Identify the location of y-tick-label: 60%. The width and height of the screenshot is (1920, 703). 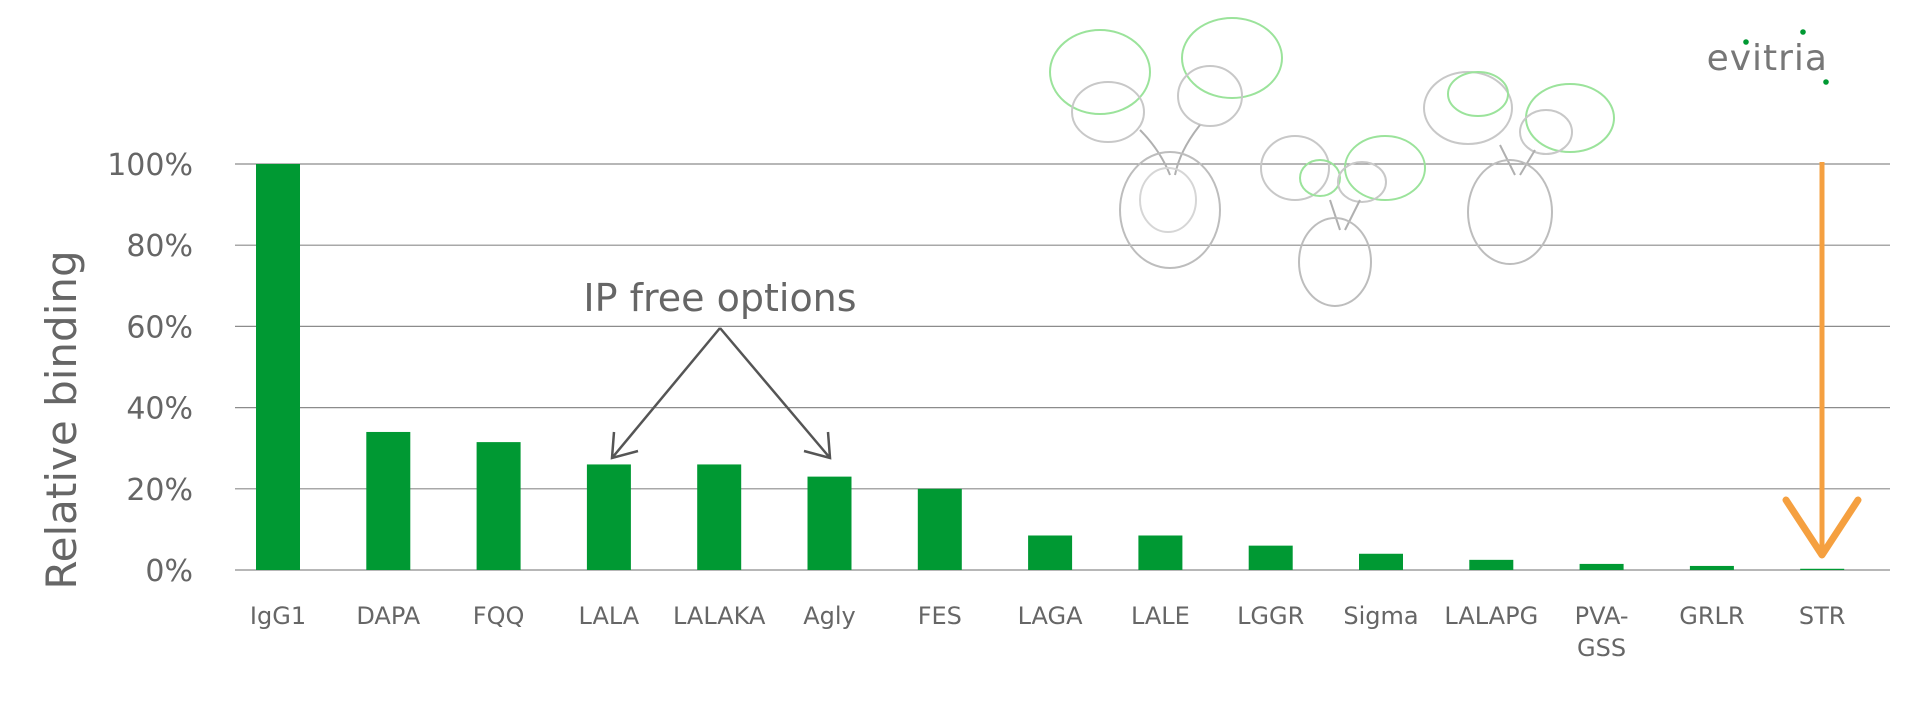
(159, 327).